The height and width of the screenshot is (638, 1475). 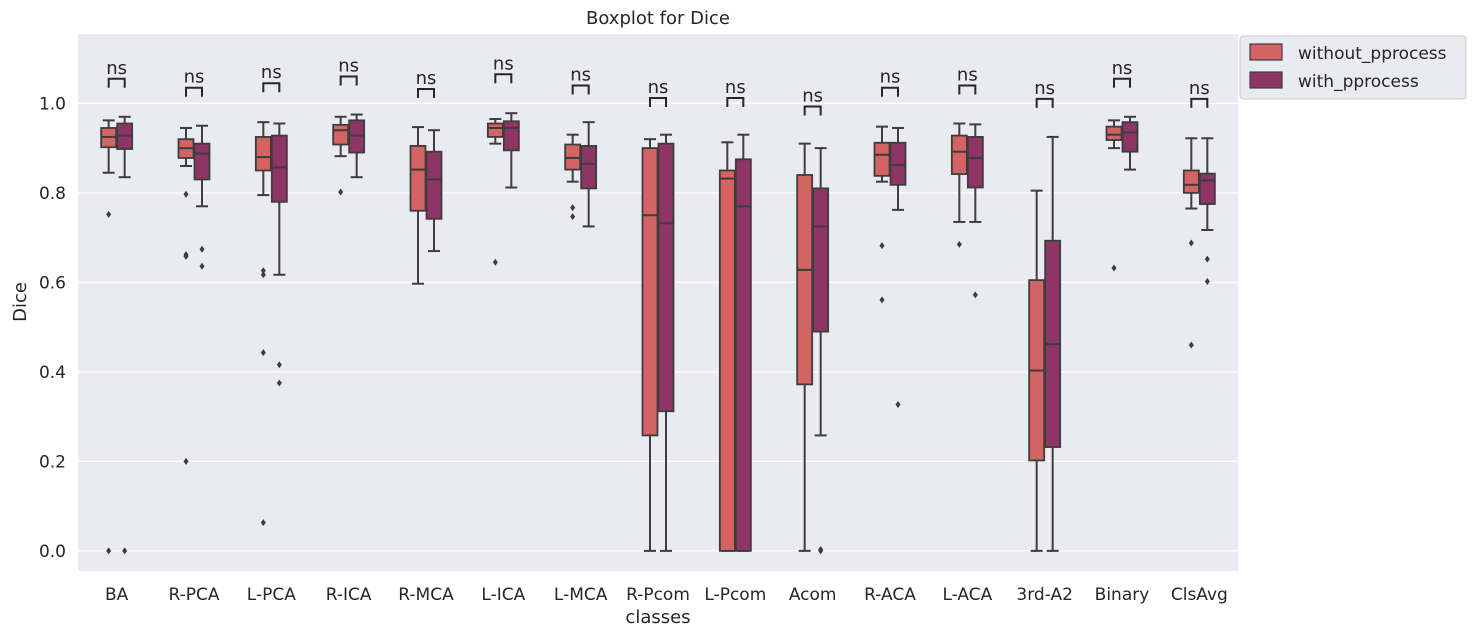 I want to click on box-with_pprocess-R-MCA, so click(x=434, y=191).